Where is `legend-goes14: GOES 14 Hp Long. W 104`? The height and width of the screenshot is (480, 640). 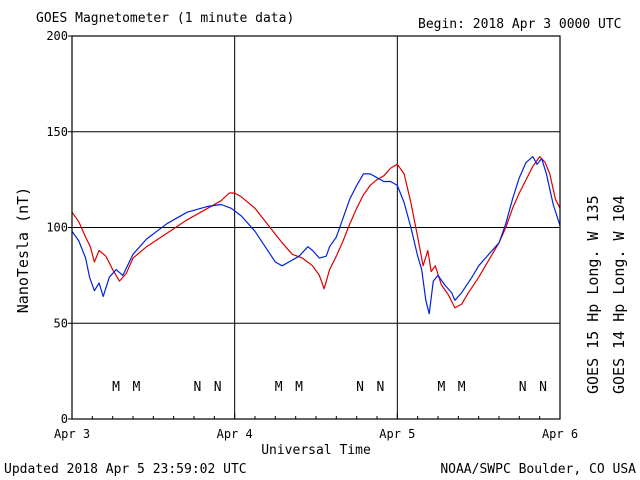
legend-goes14: GOES 14 Hp Long. W 104 is located at coordinates (619, 294).